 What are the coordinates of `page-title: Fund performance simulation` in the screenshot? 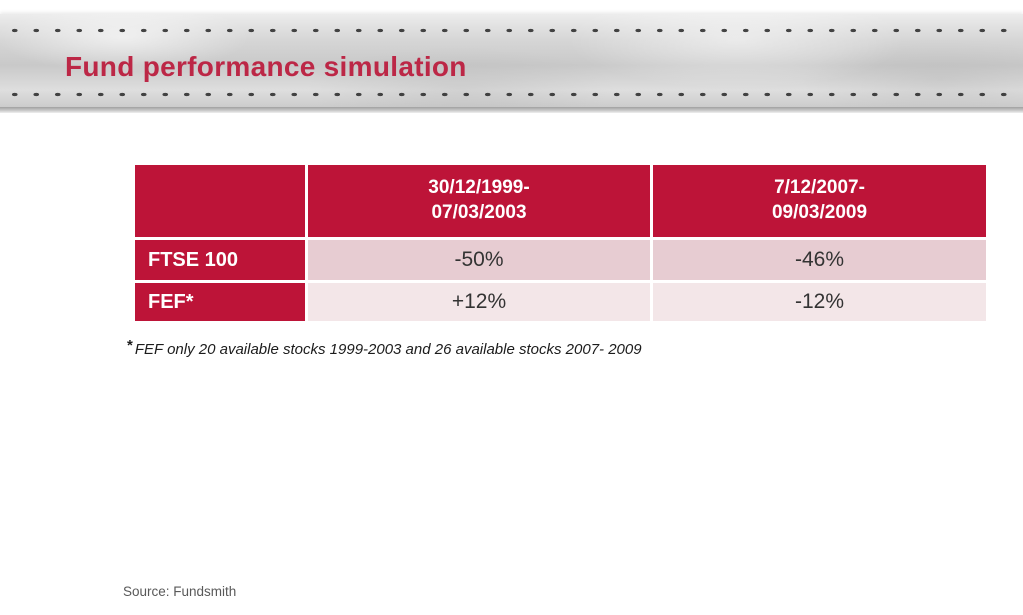 It's located at (266, 66).